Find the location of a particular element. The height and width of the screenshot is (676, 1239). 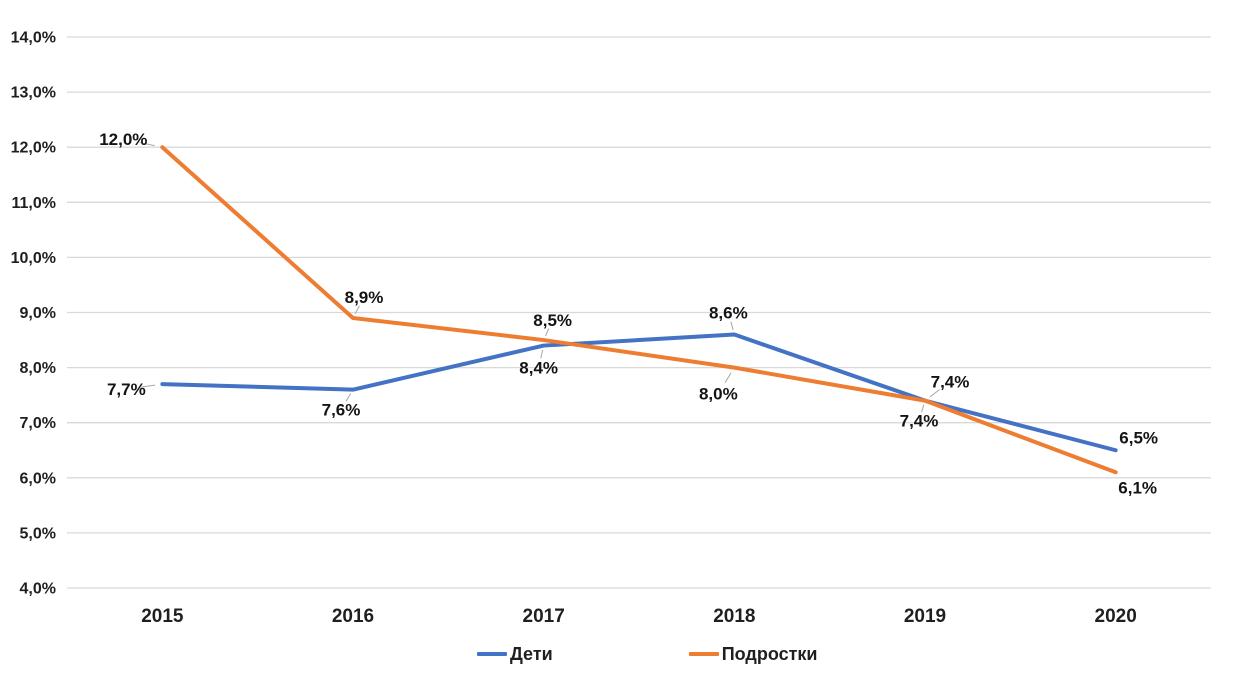

x-axis-label: 2016 is located at coordinates (353, 616).